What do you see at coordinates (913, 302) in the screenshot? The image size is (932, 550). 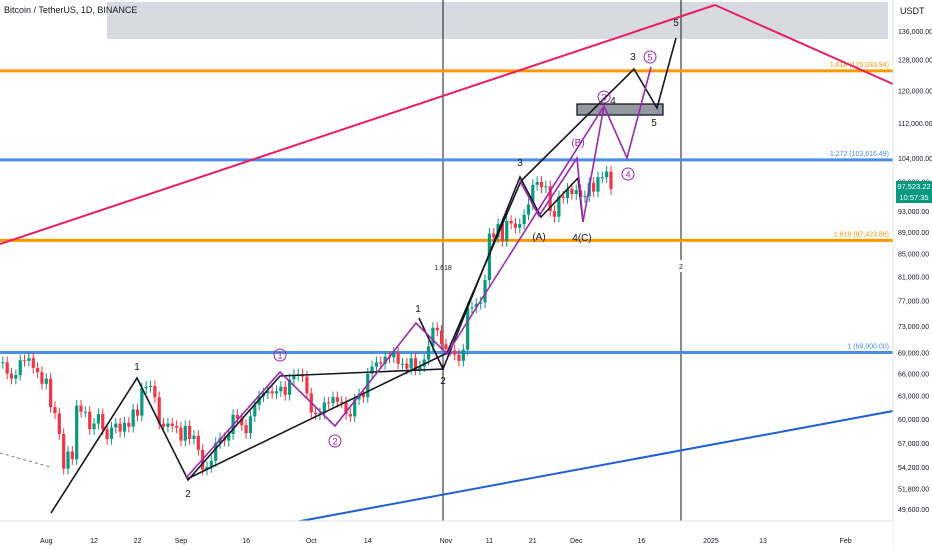 I see `y-tick-label: 77,000.00` at bounding box center [913, 302].